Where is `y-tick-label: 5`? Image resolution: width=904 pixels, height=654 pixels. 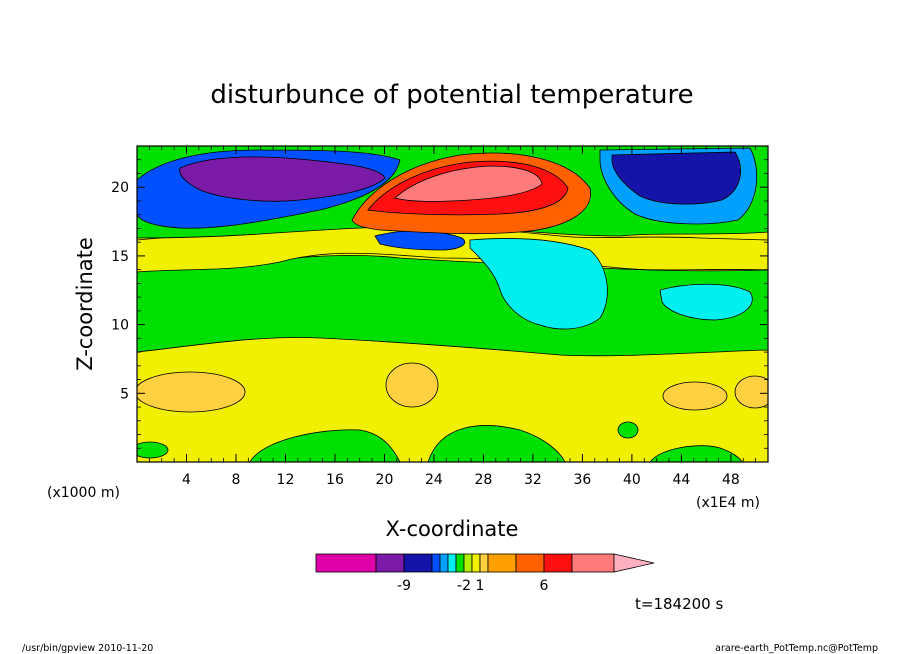 y-tick-label: 5 is located at coordinates (124, 394).